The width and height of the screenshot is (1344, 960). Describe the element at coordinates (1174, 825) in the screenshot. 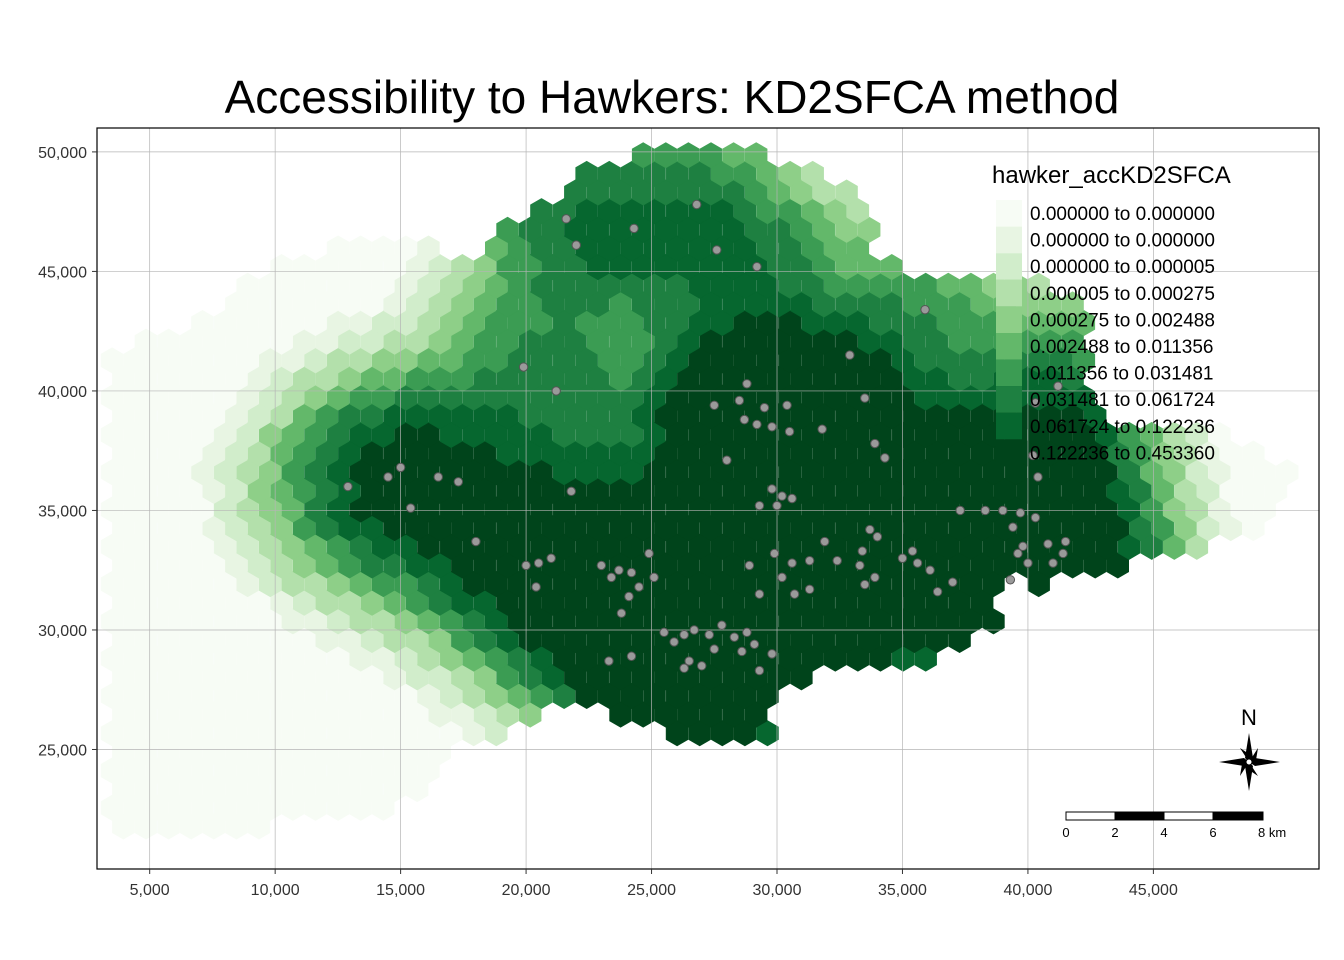

I see `scale-bar: 0 2 4 6 8 km` at that location.